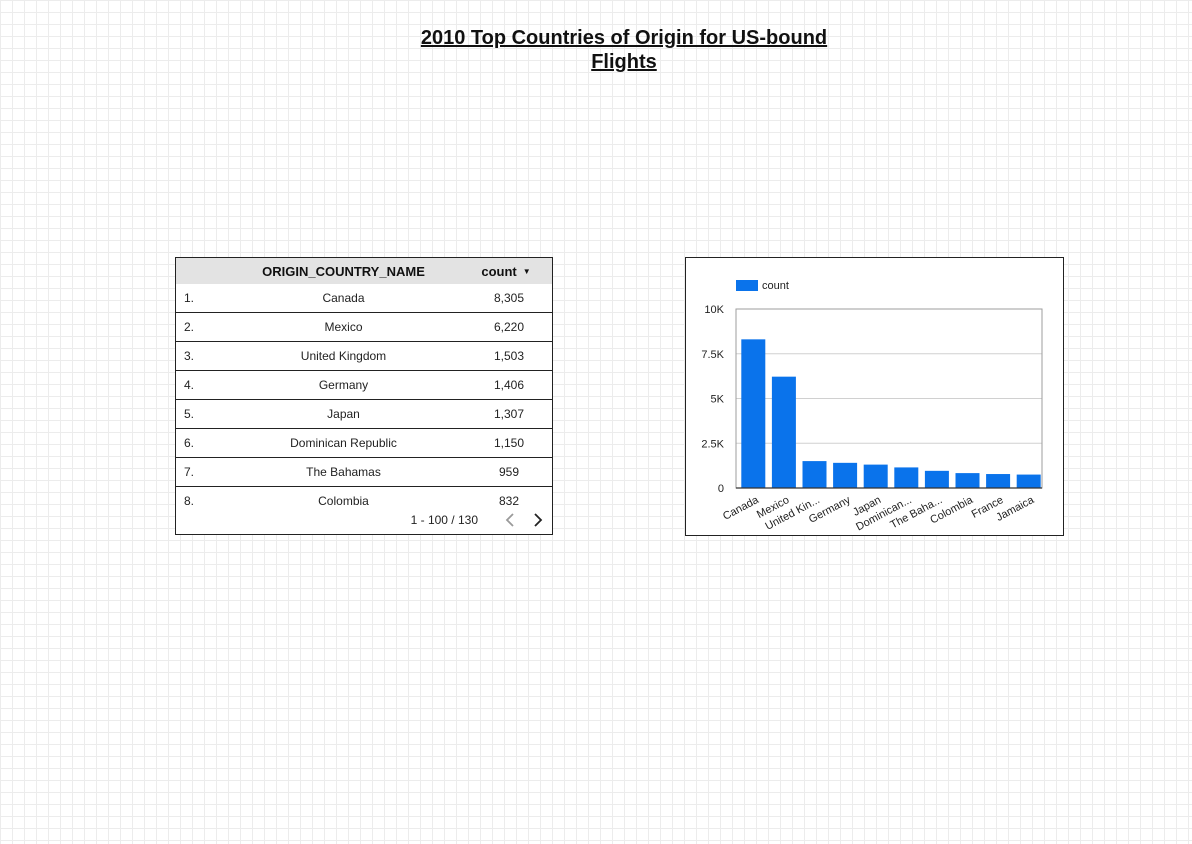 The image size is (1192, 844). Describe the element at coordinates (189, 385) in the screenshot. I see `row-index: 4.` at that location.